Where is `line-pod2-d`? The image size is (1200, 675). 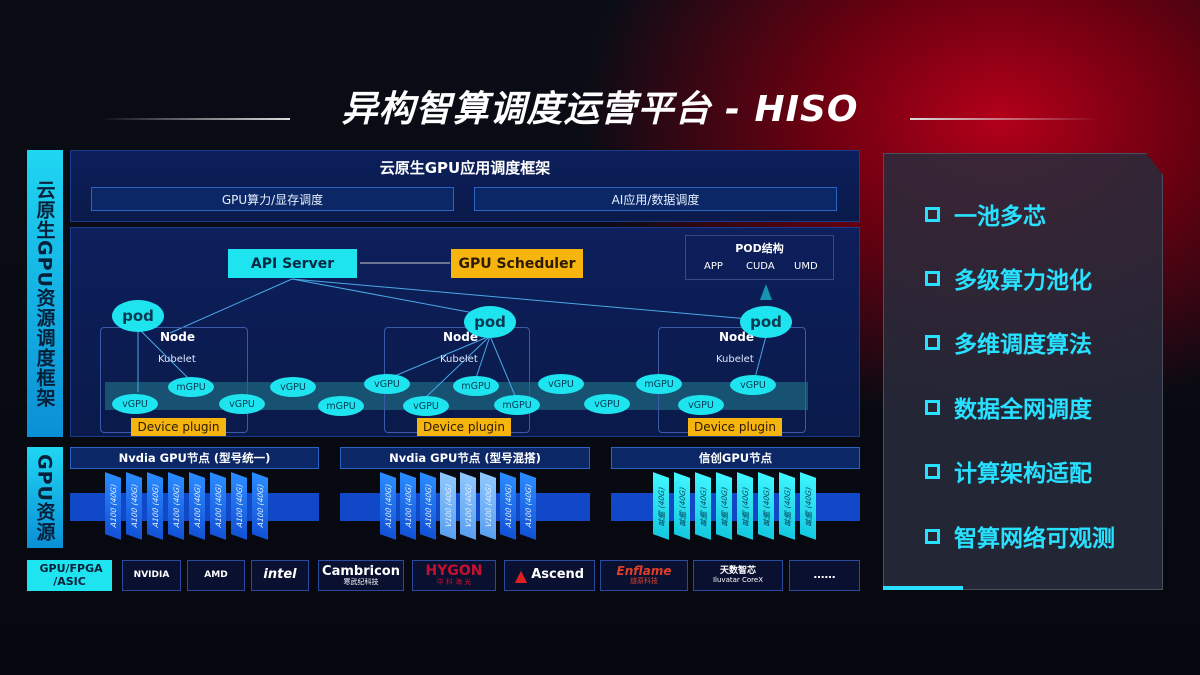 line-pod2-d is located at coordinates (503, 367).